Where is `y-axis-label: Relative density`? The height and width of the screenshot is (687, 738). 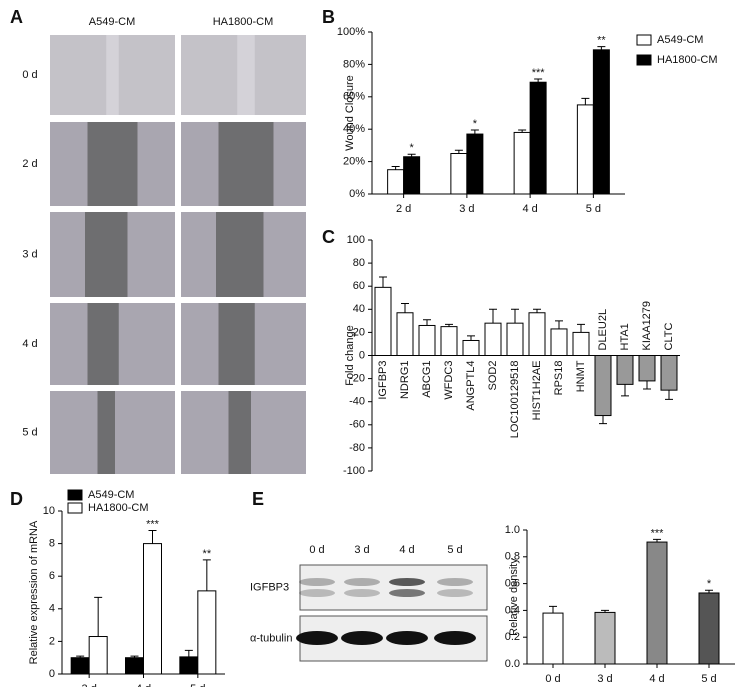 y-axis-label: Relative density is located at coordinates (514, 597).